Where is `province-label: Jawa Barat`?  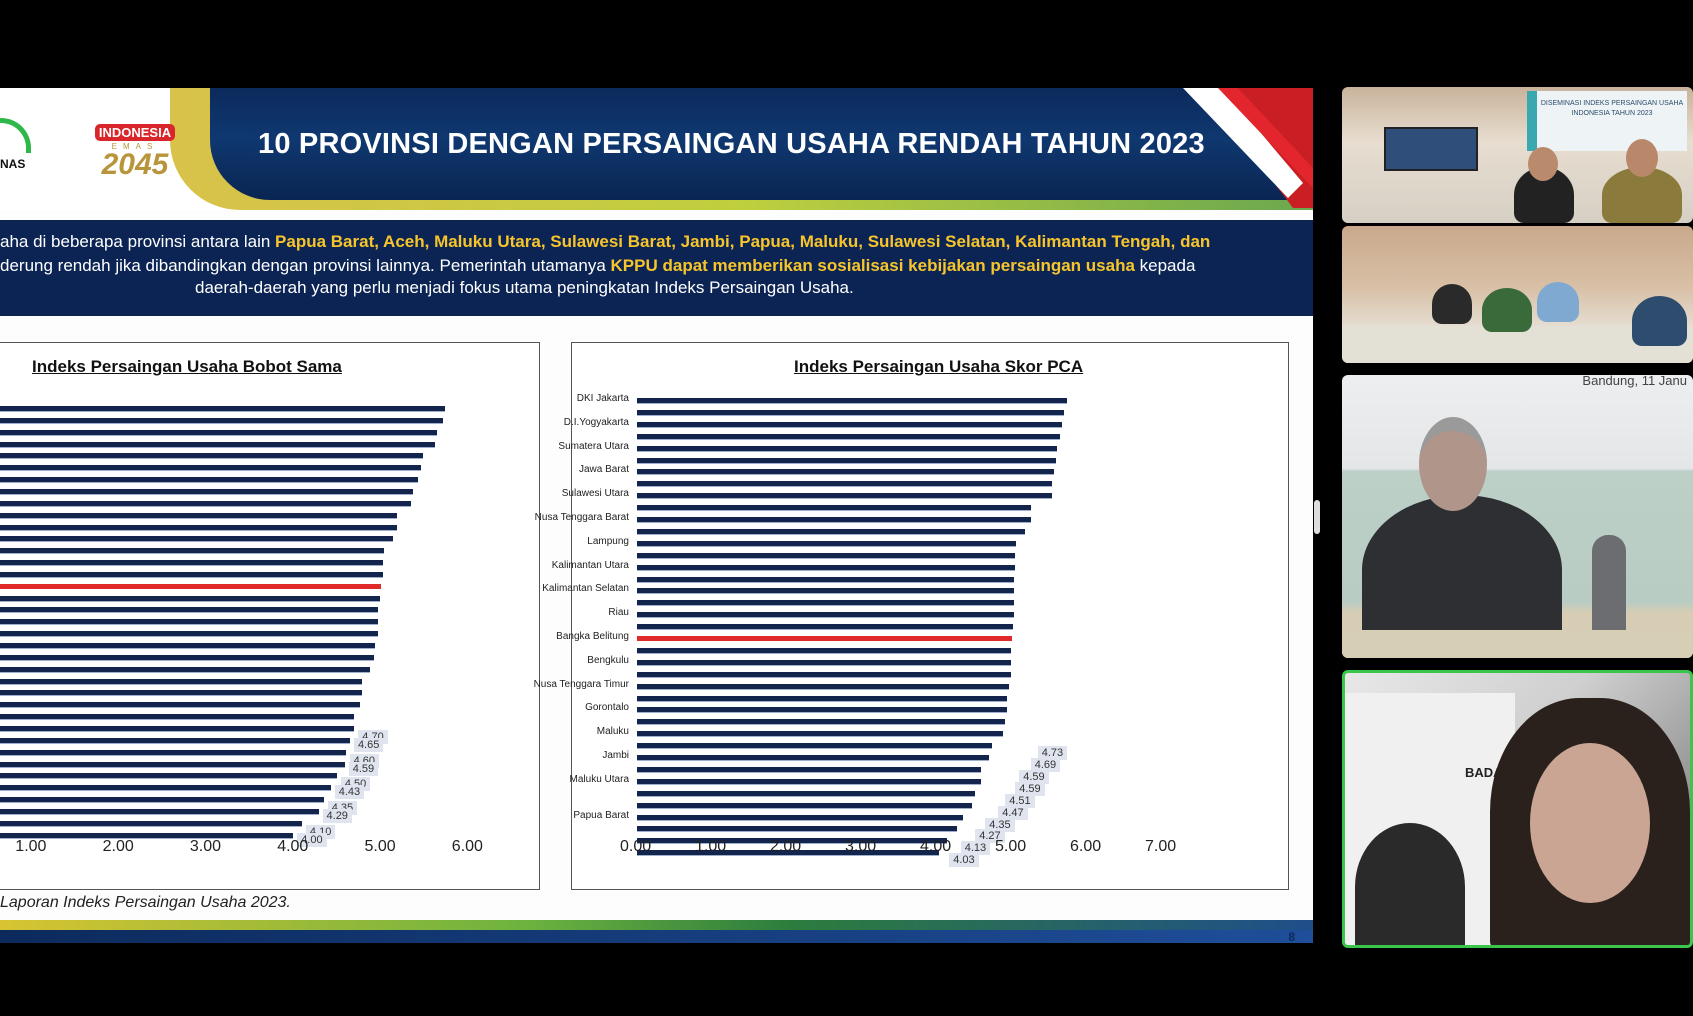 province-label: Jawa Barat is located at coordinates (603, 470).